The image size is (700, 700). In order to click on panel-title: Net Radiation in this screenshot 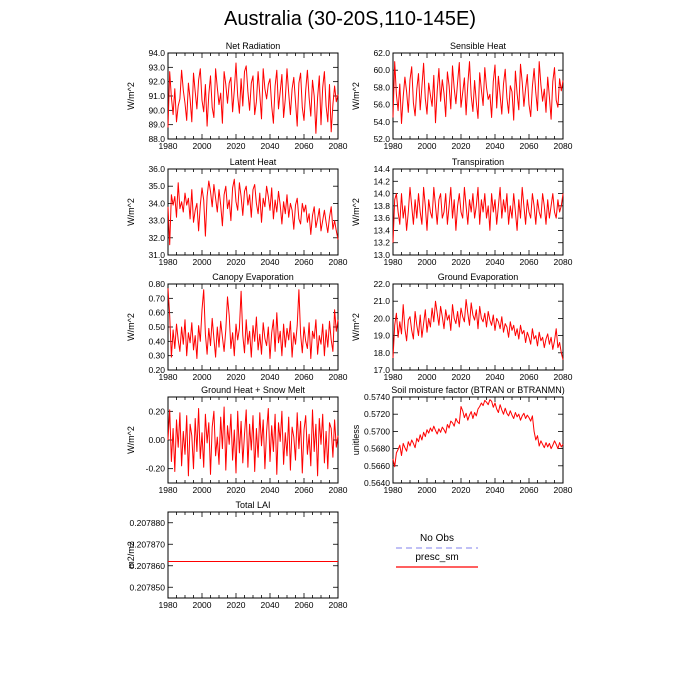, I will do `click(253, 46)`.